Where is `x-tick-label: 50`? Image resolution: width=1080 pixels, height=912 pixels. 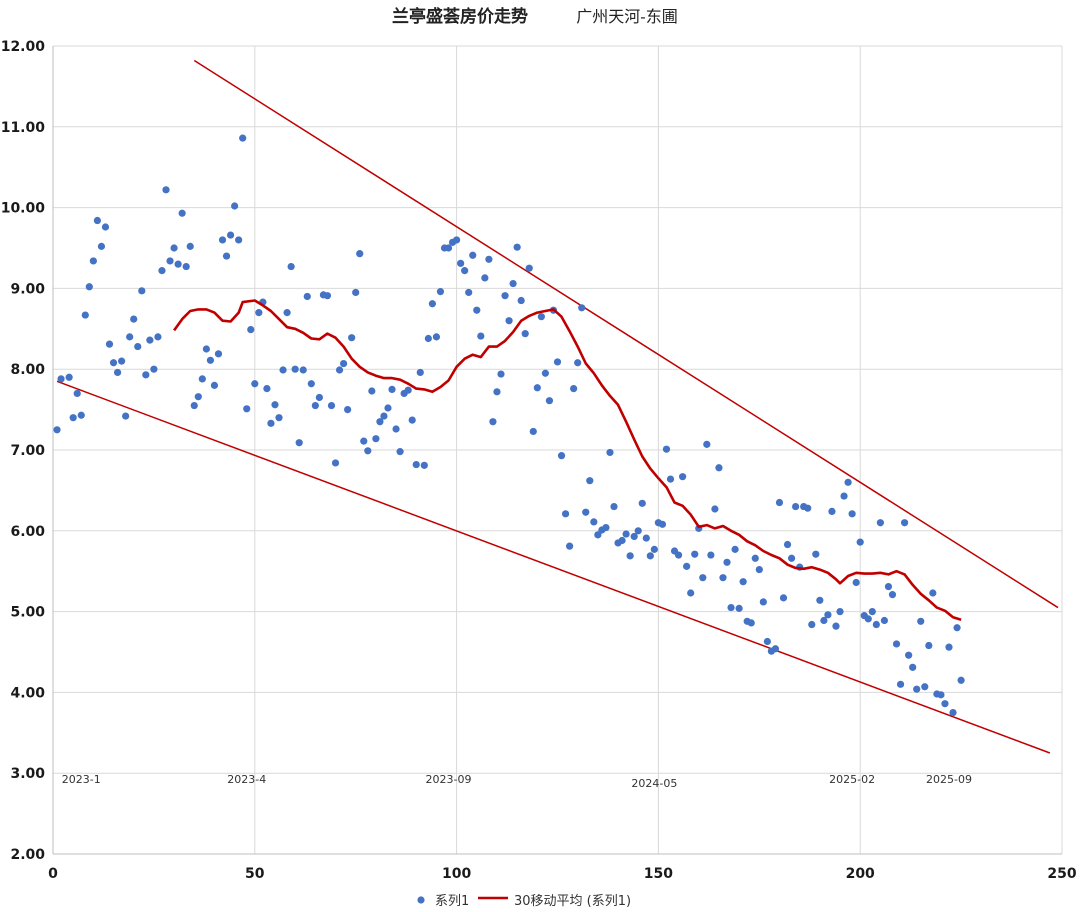 x-tick-label: 50 is located at coordinates (255, 874).